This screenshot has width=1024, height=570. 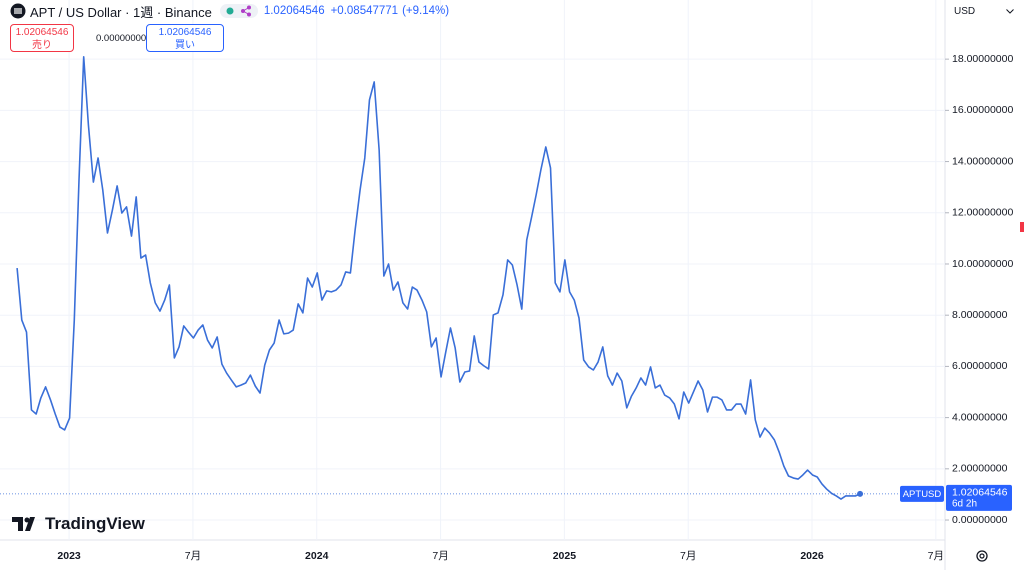 What do you see at coordinates (980, 315) in the screenshot?
I see `y-tick-label: 8.00000000` at bounding box center [980, 315].